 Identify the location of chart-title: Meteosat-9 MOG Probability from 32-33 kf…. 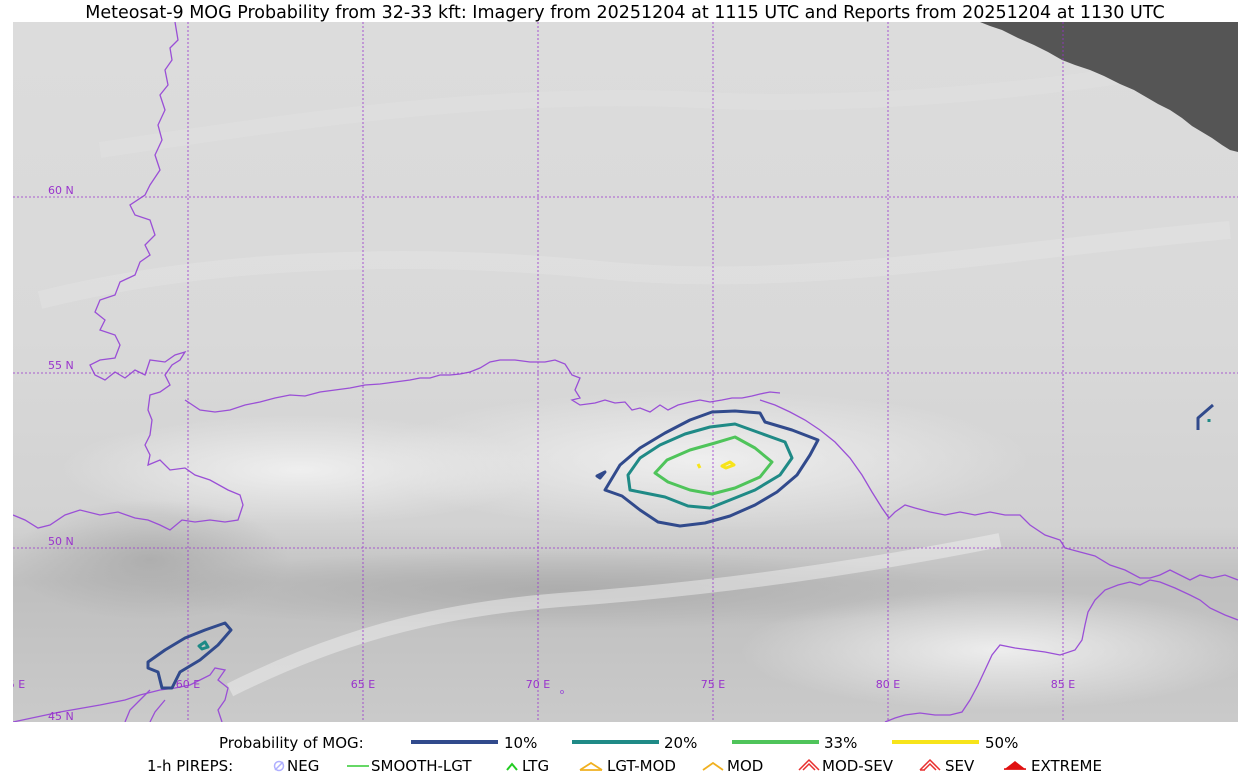
(625, 13).